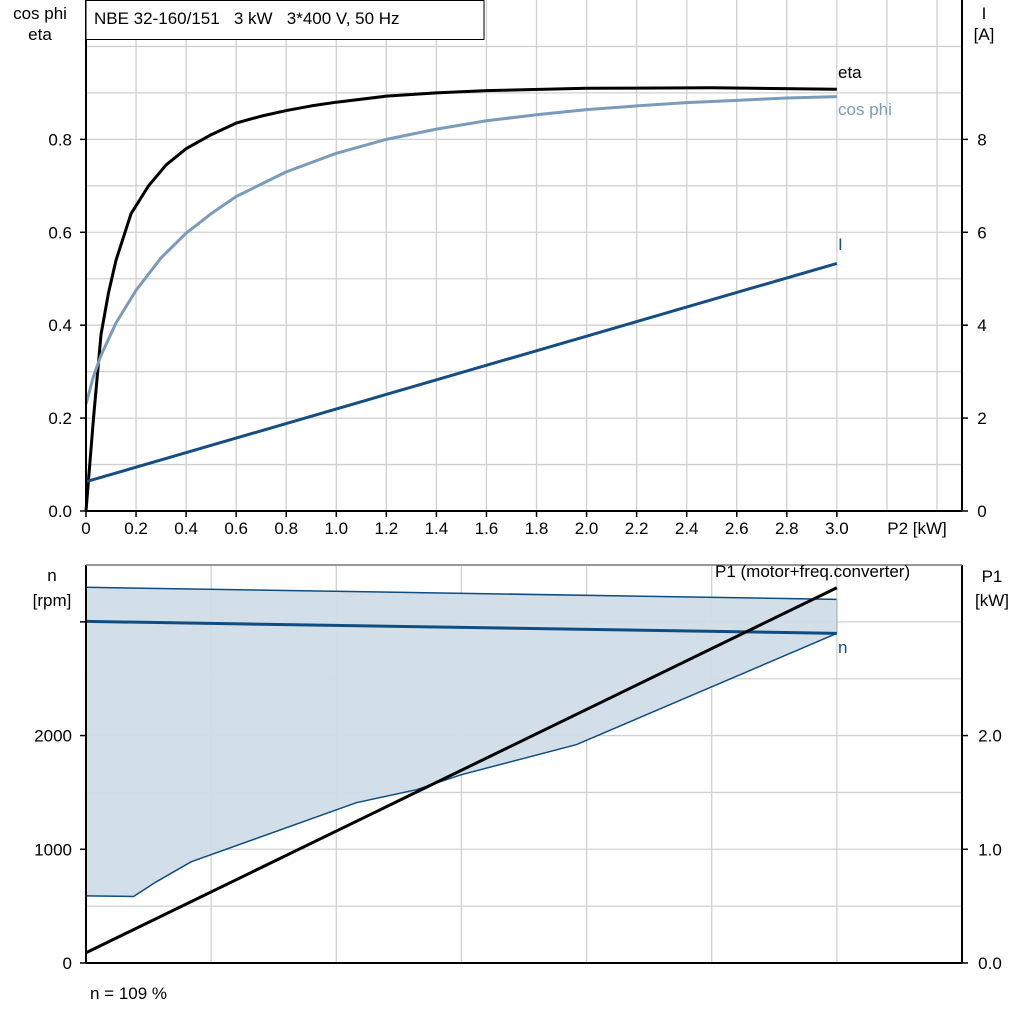  What do you see at coordinates (981, 418) in the screenshot?
I see `y-tick-label-right: 2` at bounding box center [981, 418].